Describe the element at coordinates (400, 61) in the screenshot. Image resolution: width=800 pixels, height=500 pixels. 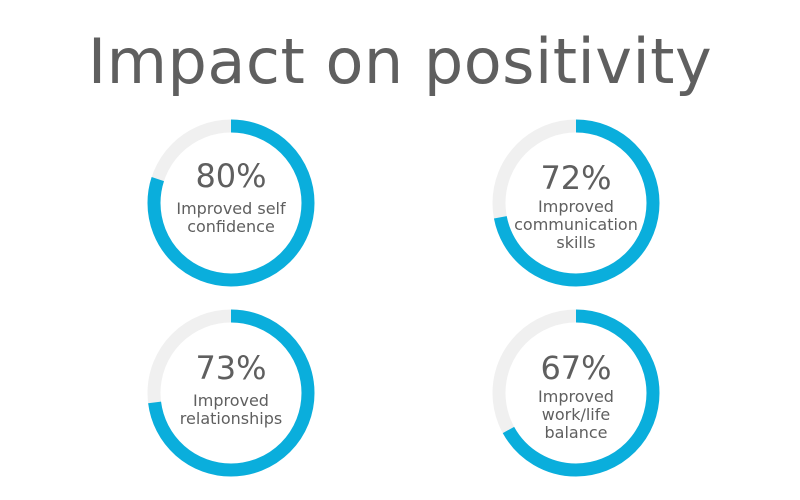
I see `page-title: Impact on positivity` at that location.